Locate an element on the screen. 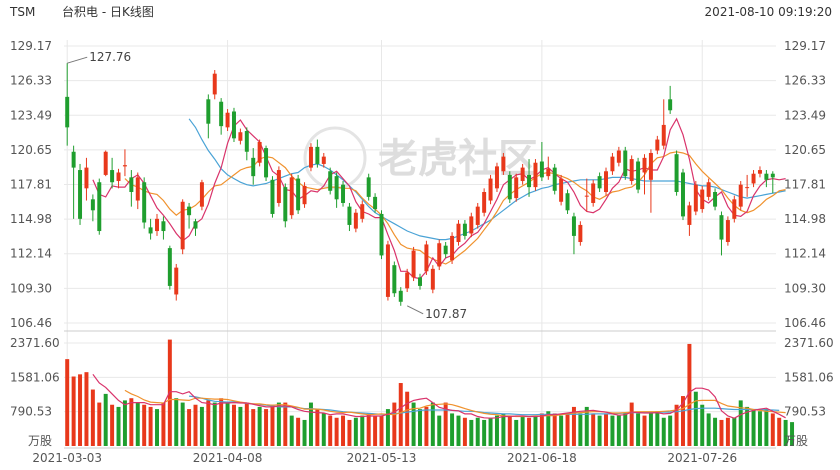 Image resolution: width=840 pixels, height=470 pixels. price-tick-label-right: 112.14 is located at coordinates (805, 254).